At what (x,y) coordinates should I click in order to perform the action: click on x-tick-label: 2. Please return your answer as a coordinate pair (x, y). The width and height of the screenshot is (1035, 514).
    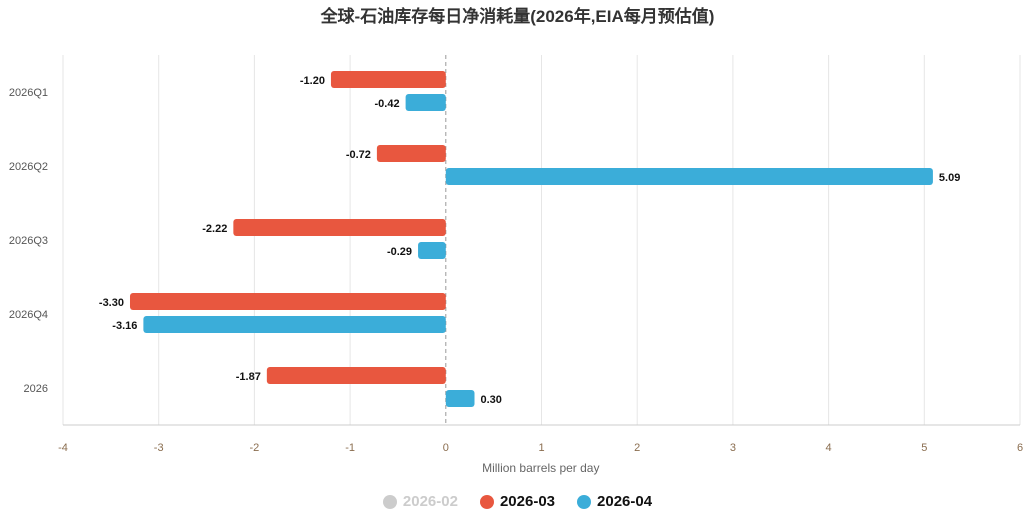
    Looking at the image, I should click on (637, 448).